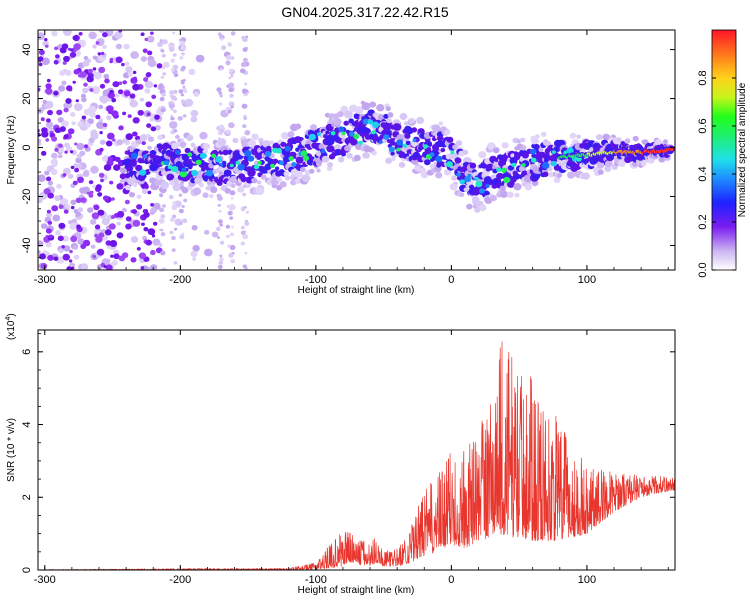 This screenshot has width=750, height=600. Describe the element at coordinates (8, 319) in the screenshot. I see `snr-multiplier-exp: 4` at that location.